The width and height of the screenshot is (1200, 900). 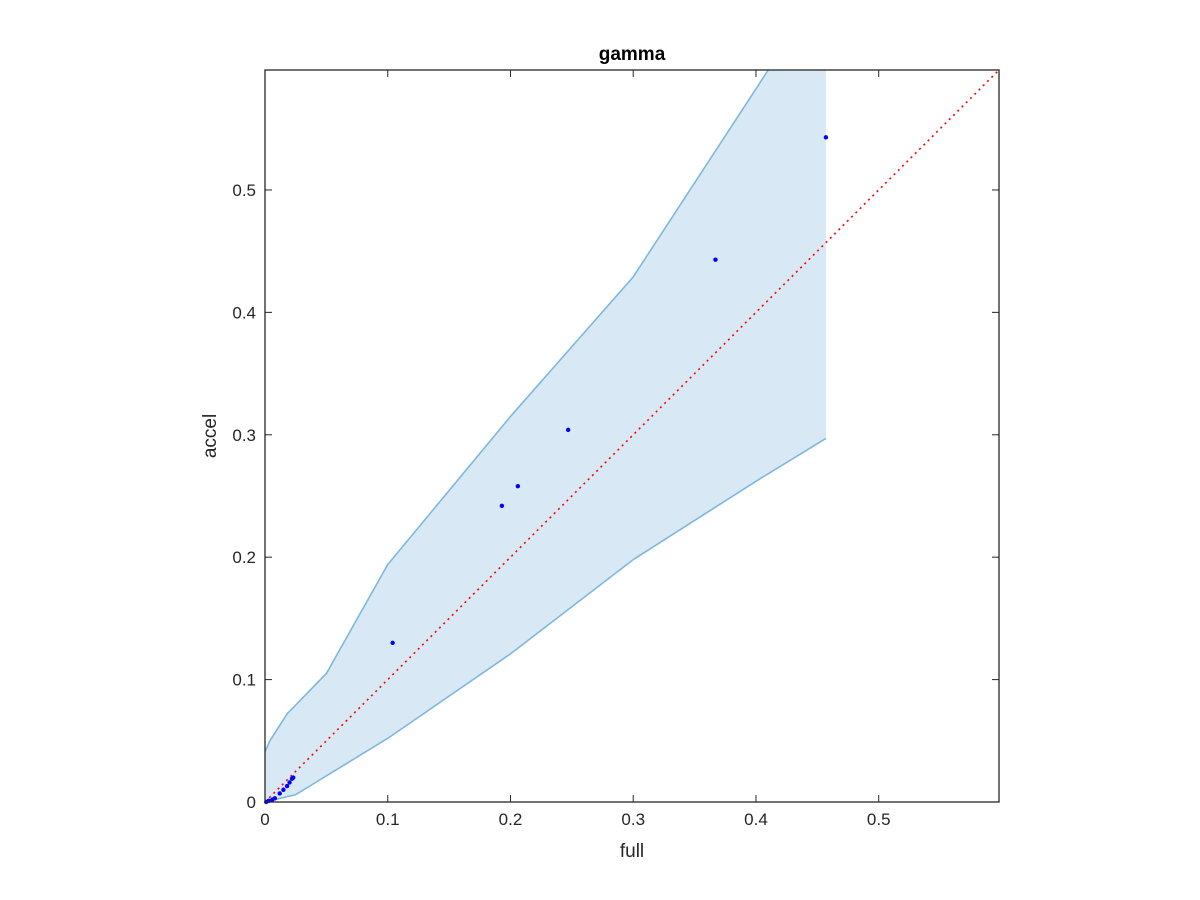 What do you see at coordinates (210, 436) in the screenshot?
I see `y-axis-label: accel` at bounding box center [210, 436].